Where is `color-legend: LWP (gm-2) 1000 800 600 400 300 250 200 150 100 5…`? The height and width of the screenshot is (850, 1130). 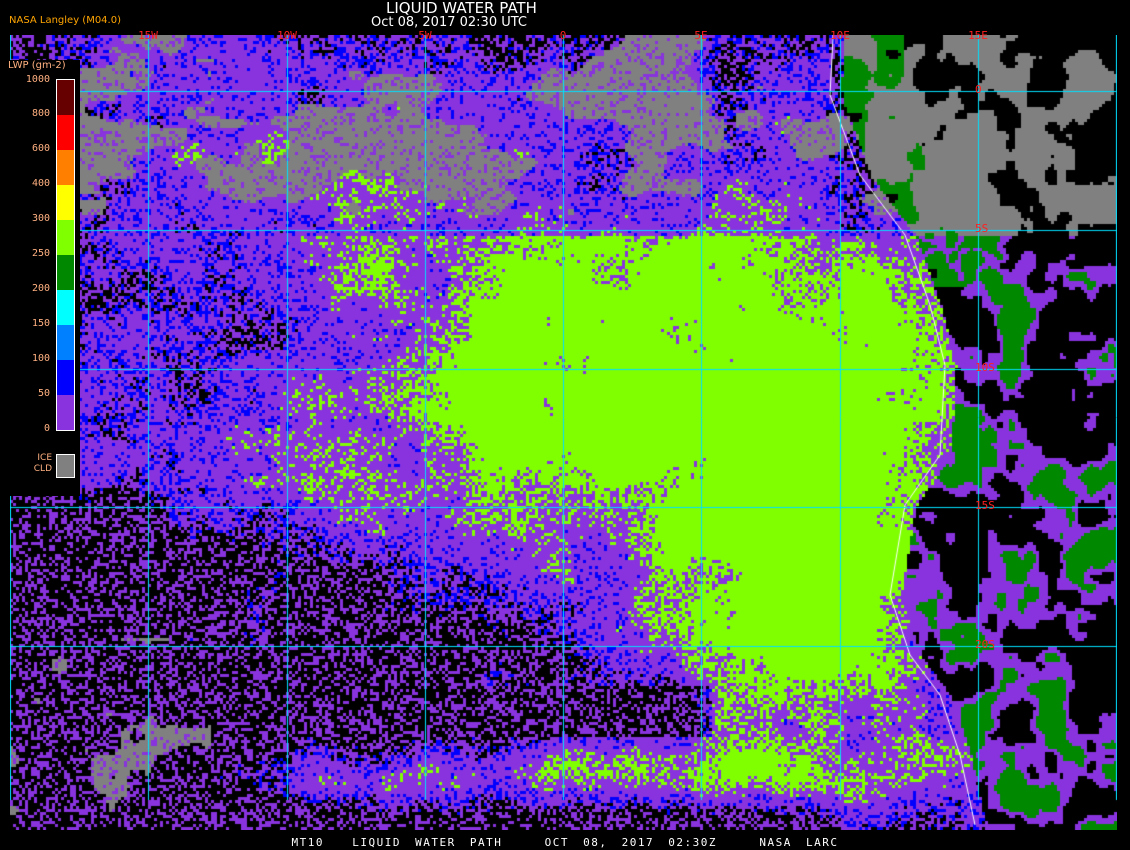 color-legend: LWP (gm-2) 1000 800 600 400 300 250 200 150 100 5… is located at coordinates (44, 278).